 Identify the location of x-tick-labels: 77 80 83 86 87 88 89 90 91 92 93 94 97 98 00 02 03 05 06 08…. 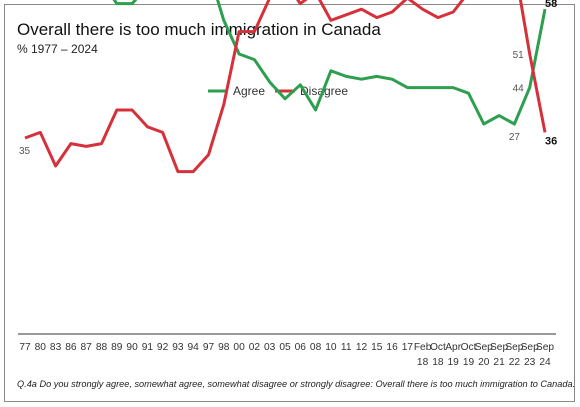
(286, 355).